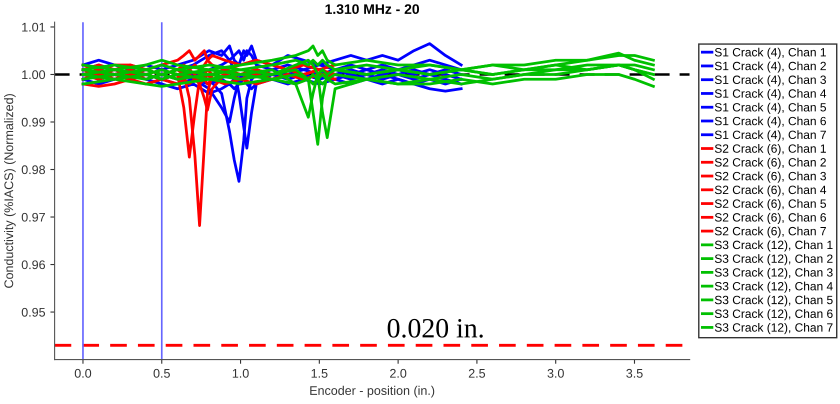 The image size is (840, 404). I want to click on legend-label: S3 Crack (12), Chan 7, so click(773, 328).